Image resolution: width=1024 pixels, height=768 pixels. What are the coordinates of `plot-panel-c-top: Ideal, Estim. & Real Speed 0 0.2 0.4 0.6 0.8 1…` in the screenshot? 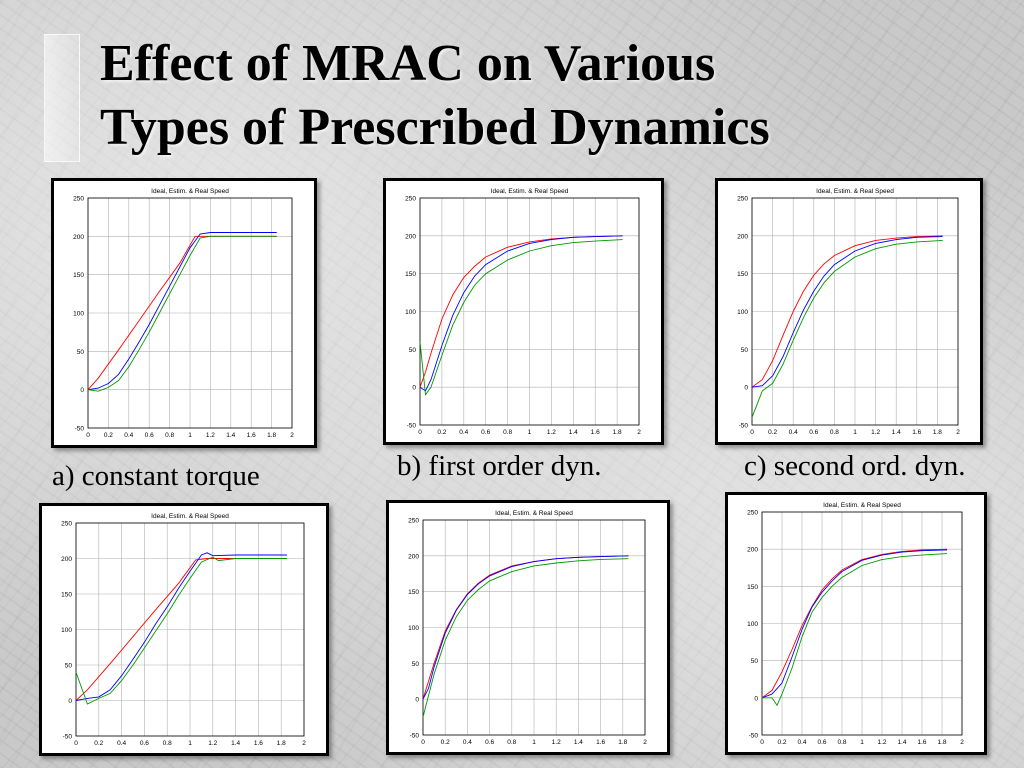 It's located at (849, 311).